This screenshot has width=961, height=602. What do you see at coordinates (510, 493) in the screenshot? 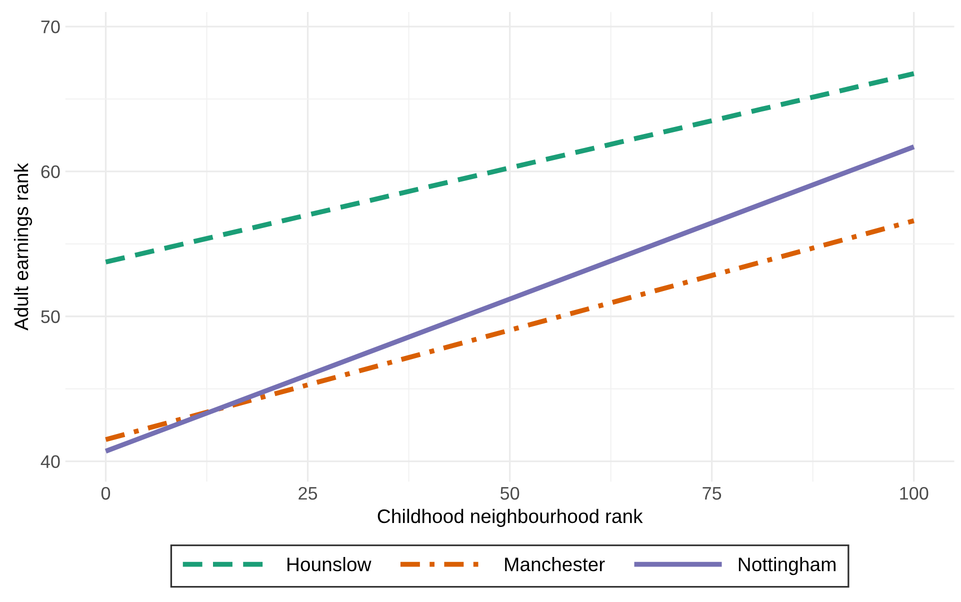
I see `x-tick-label: 50` at bounding box center [510, 493].